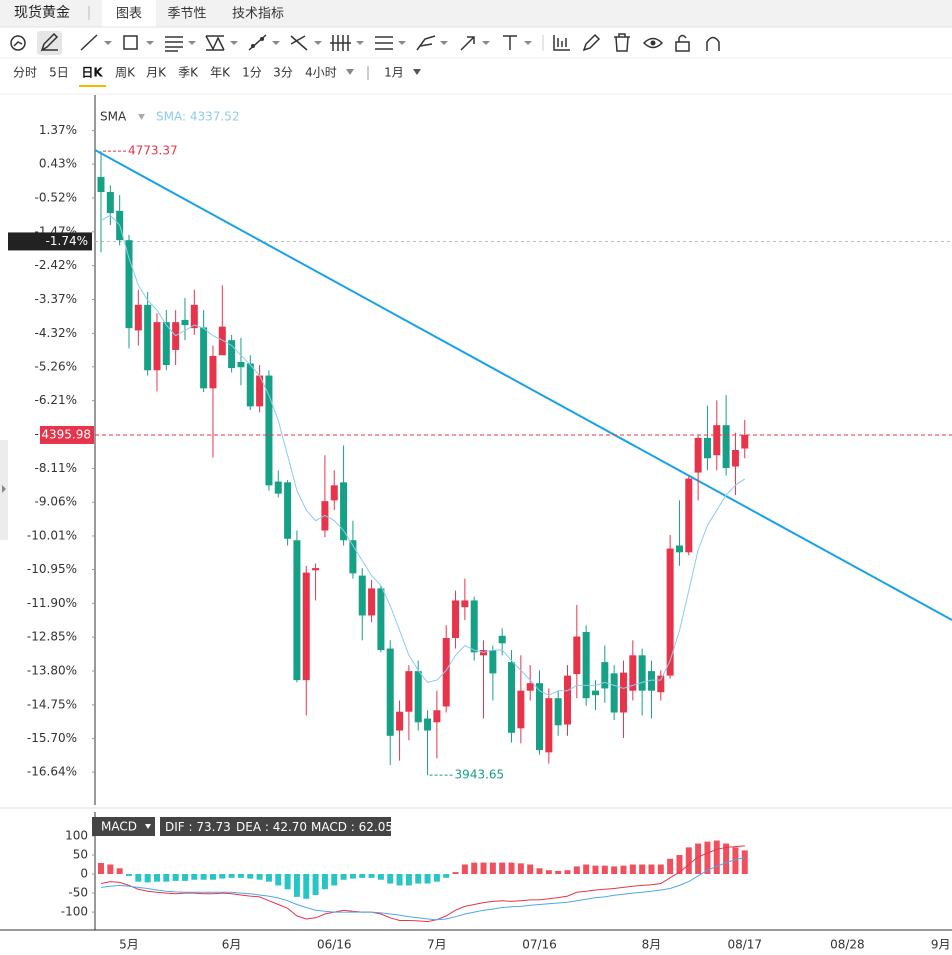 The width and height of the screenshot is (952, 955). Describe the element at coordinates (129, 945) in the screenshot. I see `x-tick-label: 5月` at that location.